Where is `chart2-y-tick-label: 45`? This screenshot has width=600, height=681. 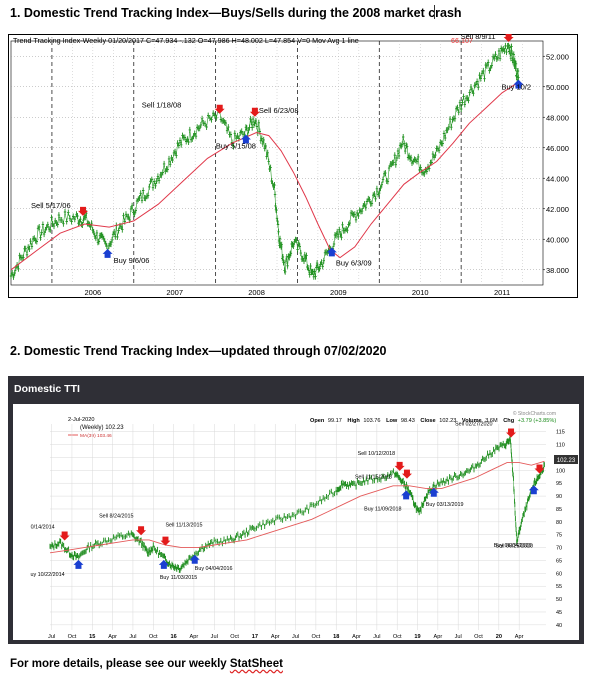
chart2-y-tick-label: 45 is located at coordinates (559, 613).